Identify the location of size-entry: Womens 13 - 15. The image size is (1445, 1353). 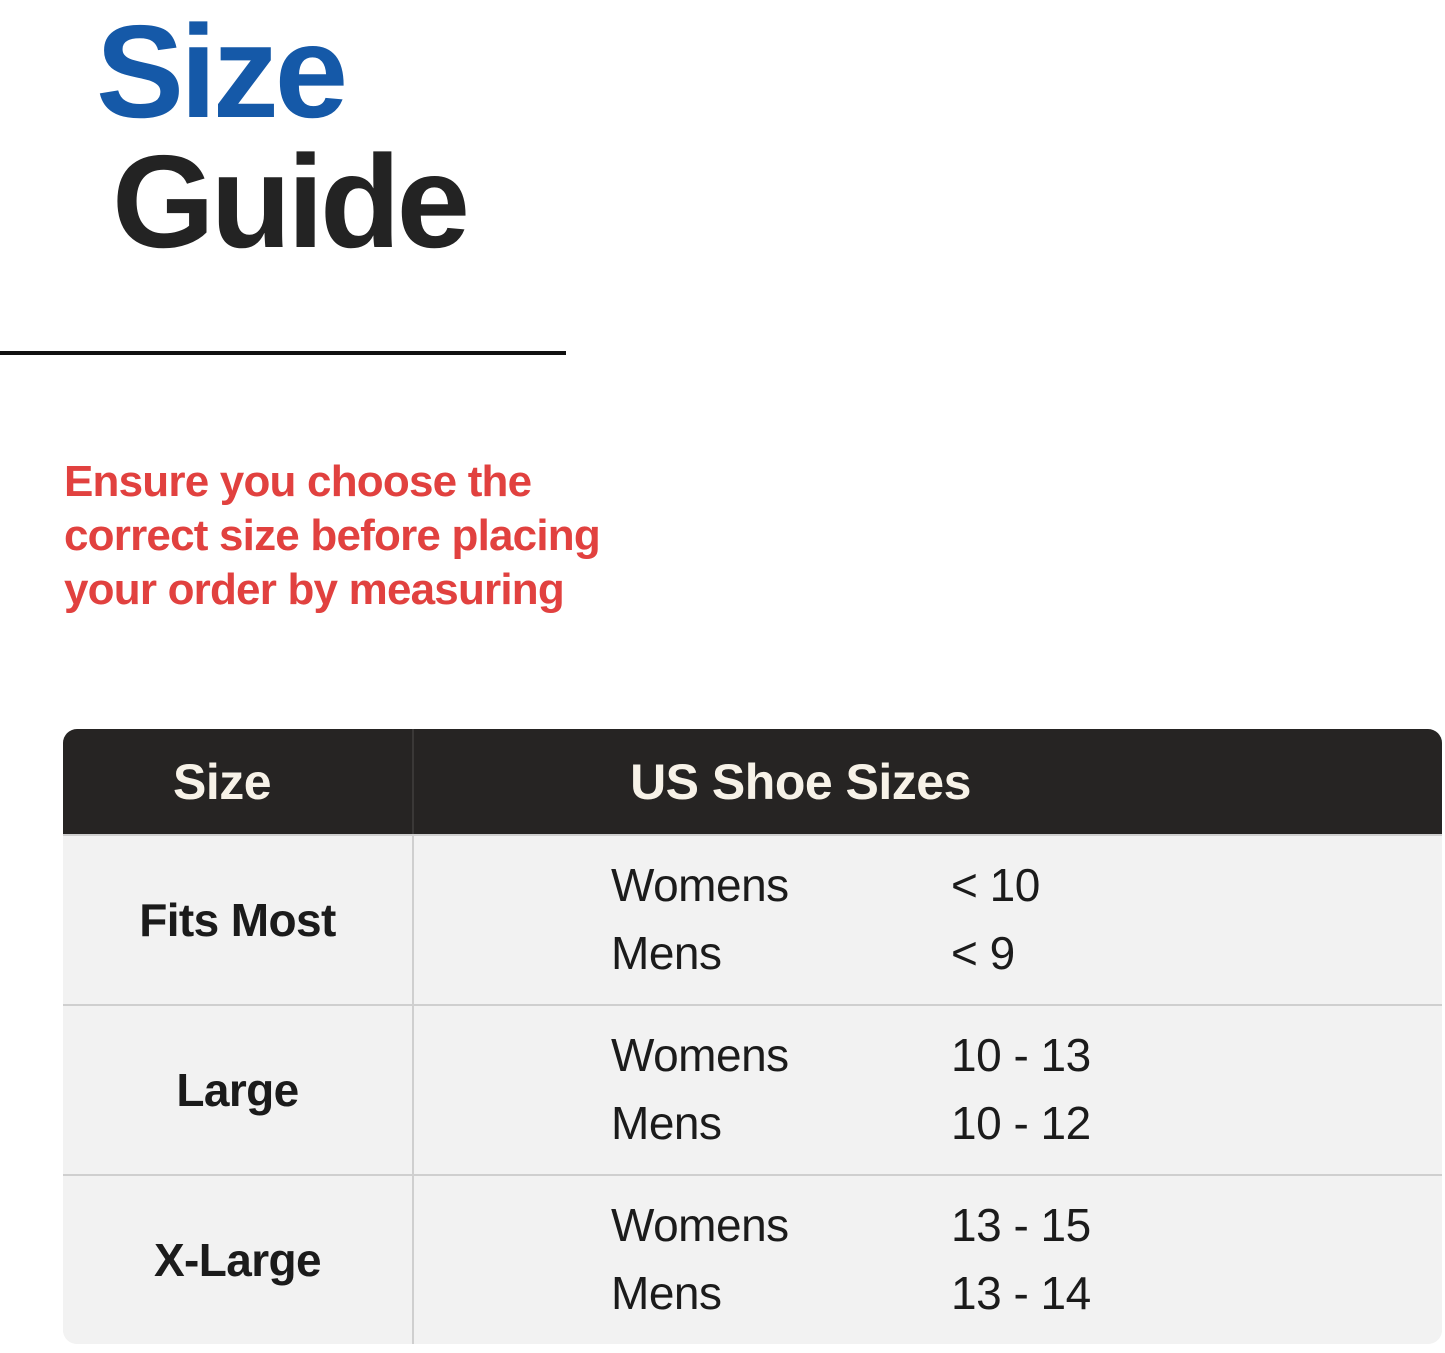
(1026, 1226).